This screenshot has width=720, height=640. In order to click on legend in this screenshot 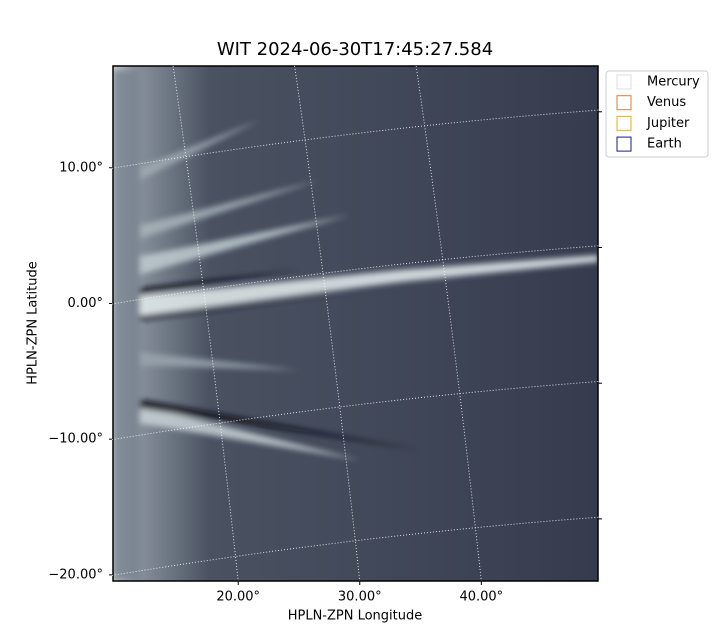, I will do `click(657, 114)`.